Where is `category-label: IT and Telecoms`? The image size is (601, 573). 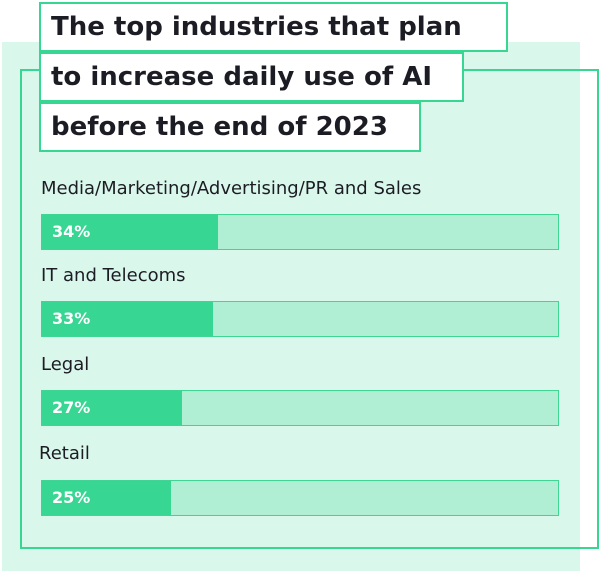
category-label: IT and Telecoms is located at coordinates (113, 275).